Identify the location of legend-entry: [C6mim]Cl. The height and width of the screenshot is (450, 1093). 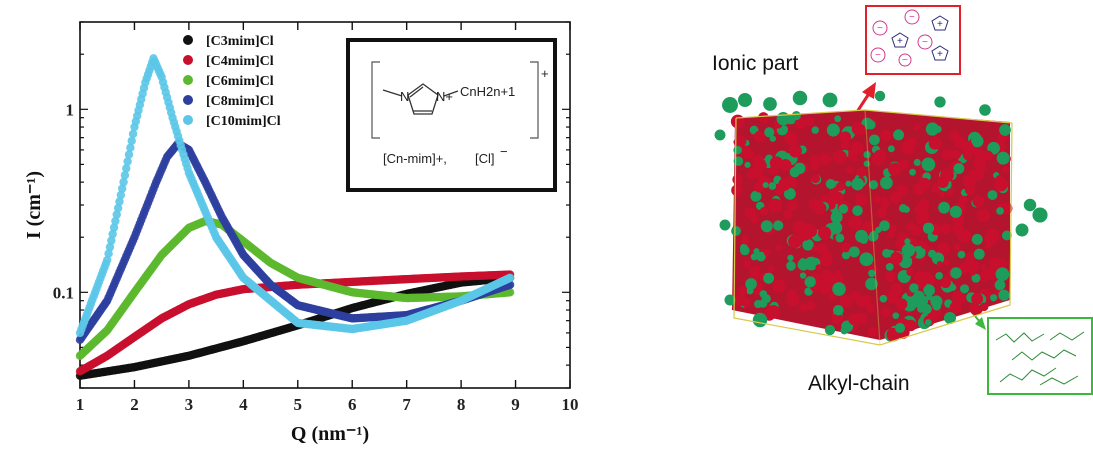
(240, 81).